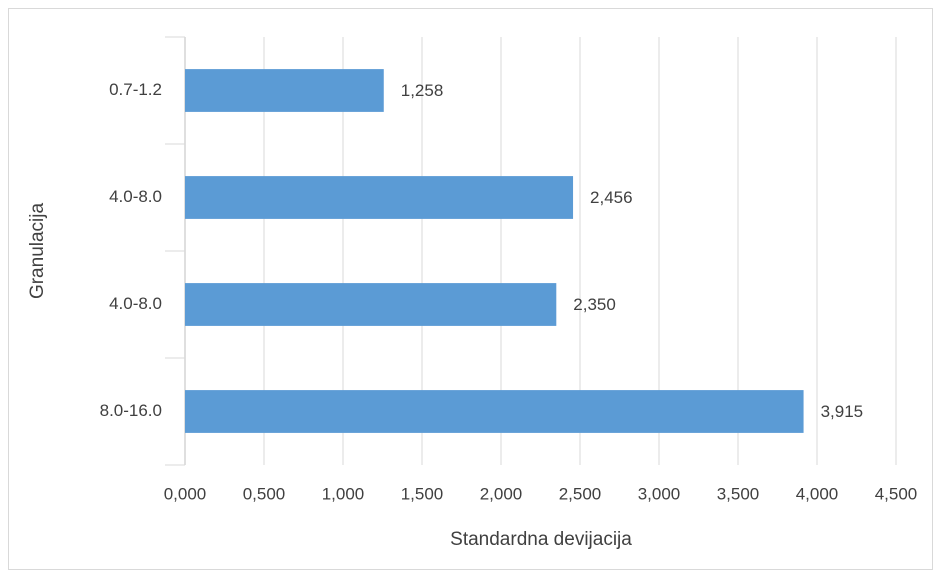 The width and height of the screenshot is (941, 578). I want to click on x-axis-title: Standardna devijacija, so click(541, 539).